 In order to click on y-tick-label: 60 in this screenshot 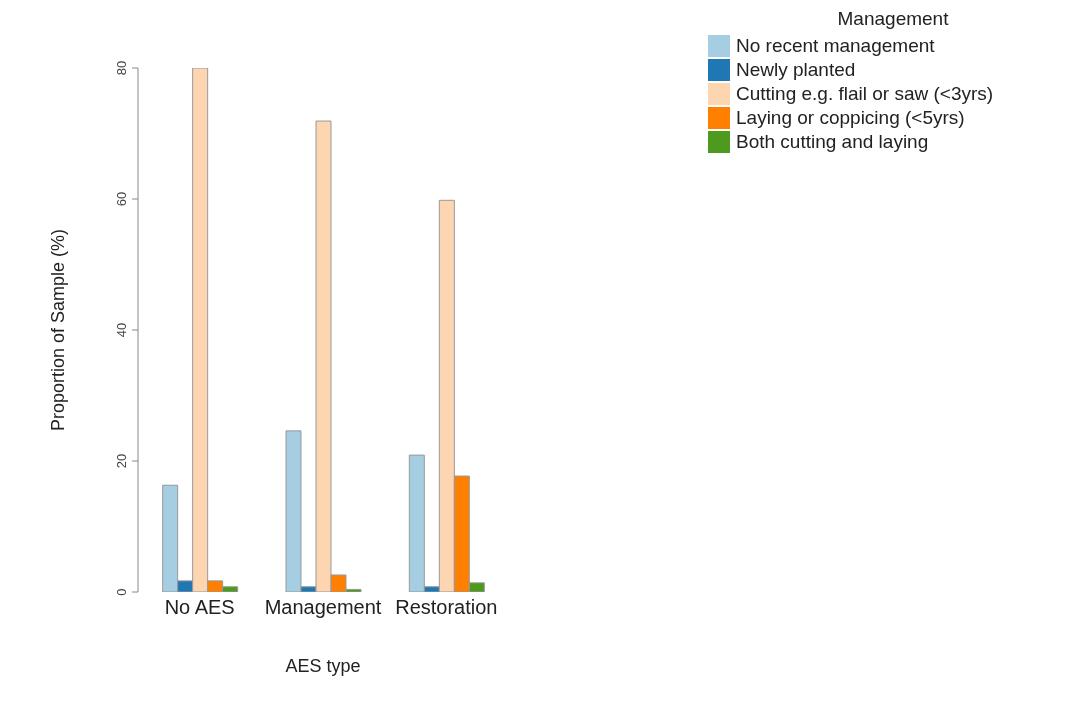, I will do `click(121, 199)`.